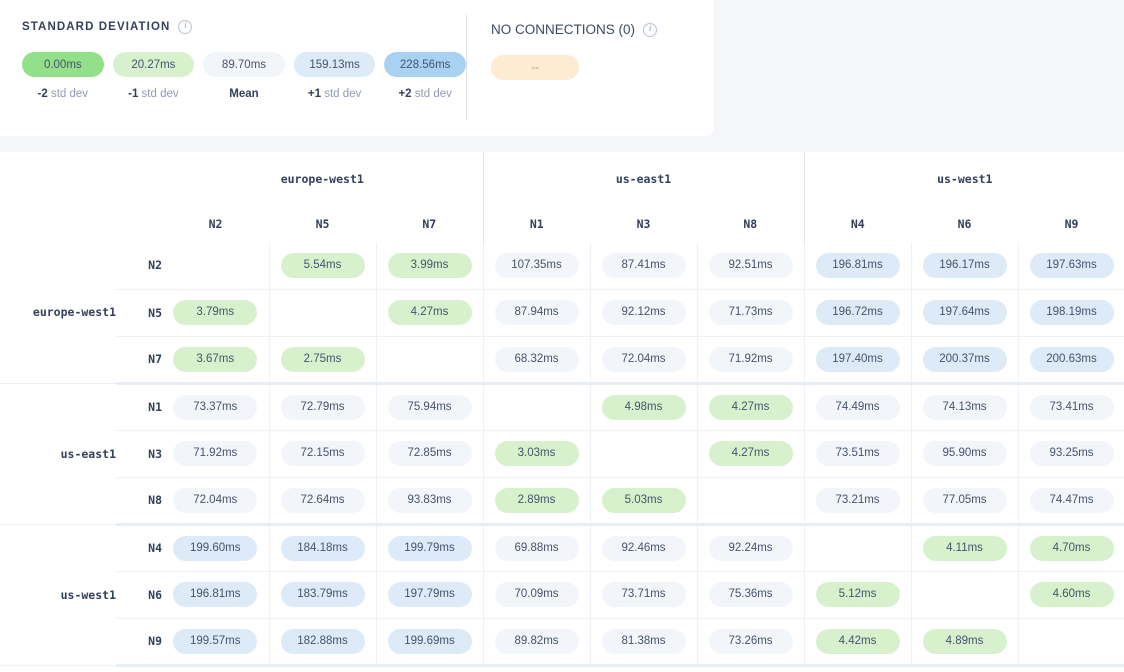  Describe the element at coordinates (1071, 548) in the screenshot. I see `matrix-cell: 4.70ms` at that location.